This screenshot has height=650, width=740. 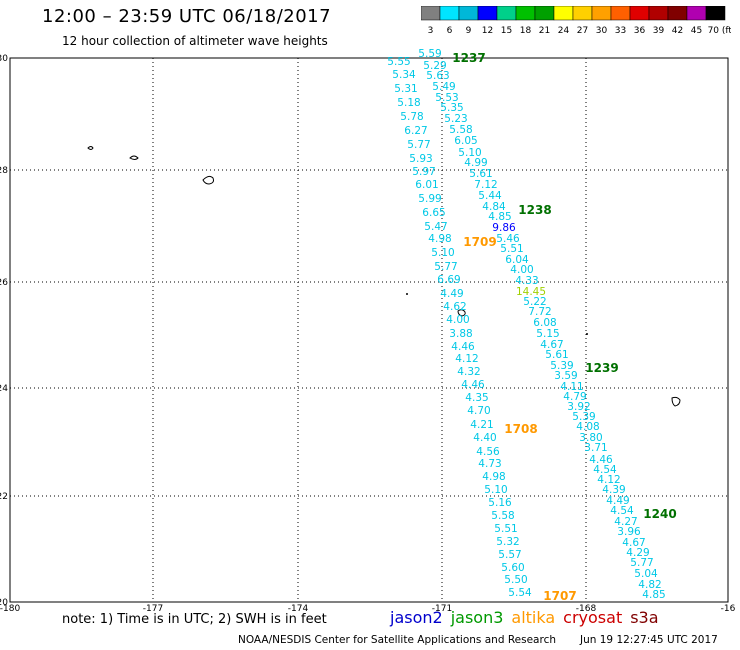 What do you see at coordinates (590, 438) in the screenshot?
I see `wave-height-value: 3.80` at bounding box center [590, 438].